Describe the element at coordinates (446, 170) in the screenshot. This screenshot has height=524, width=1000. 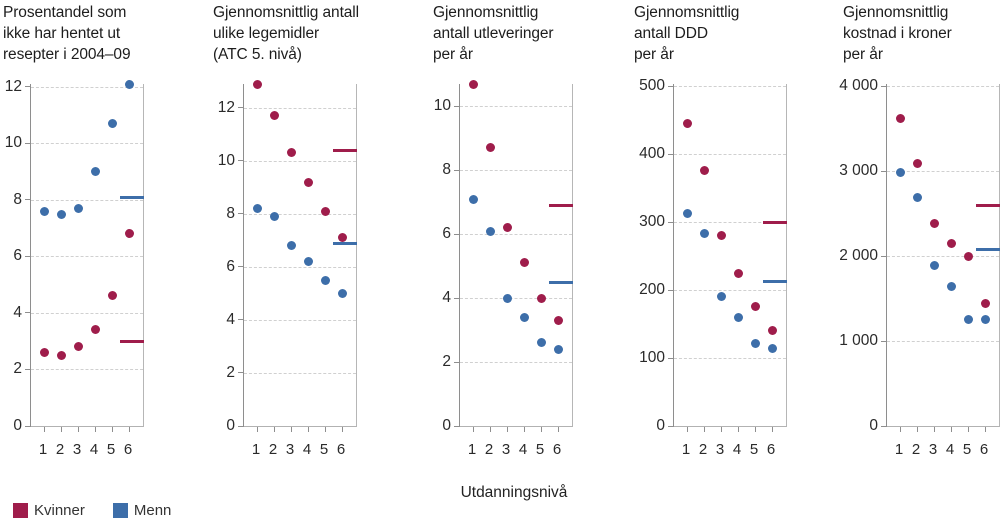
I see `y-tick-label: 8` at that location.